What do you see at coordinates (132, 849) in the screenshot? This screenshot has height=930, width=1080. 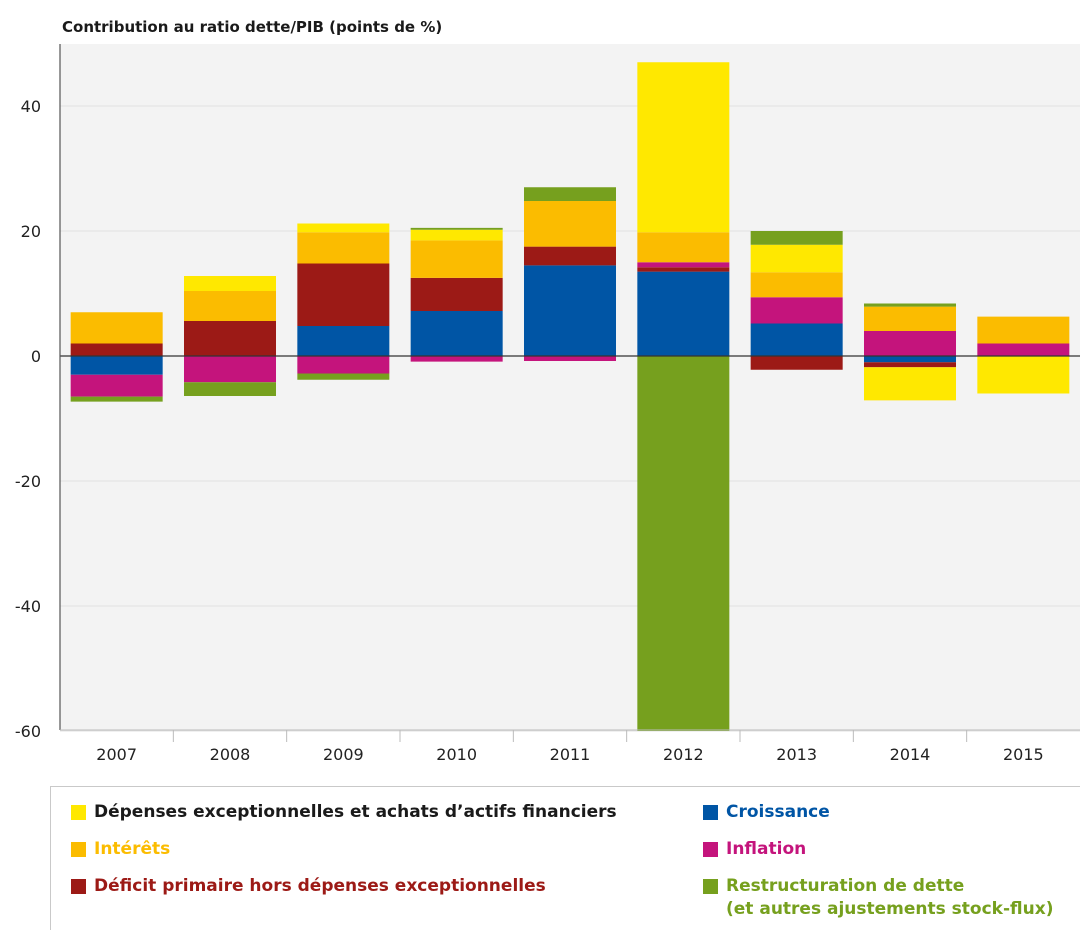 I see `legend-label: Intérêts` at bounding box center [132, 849].